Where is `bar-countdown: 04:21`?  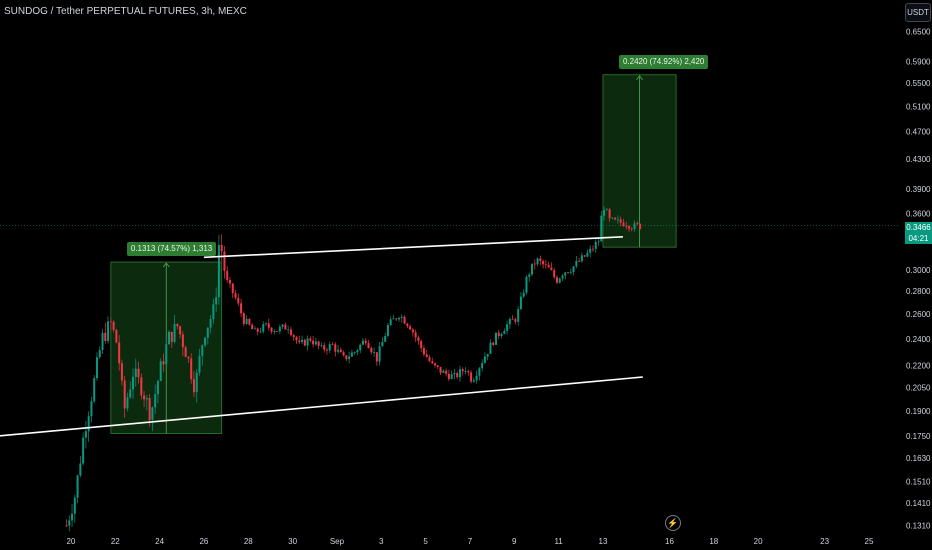
bar-countdown: 04:21 is located at coordinates (918, 238).